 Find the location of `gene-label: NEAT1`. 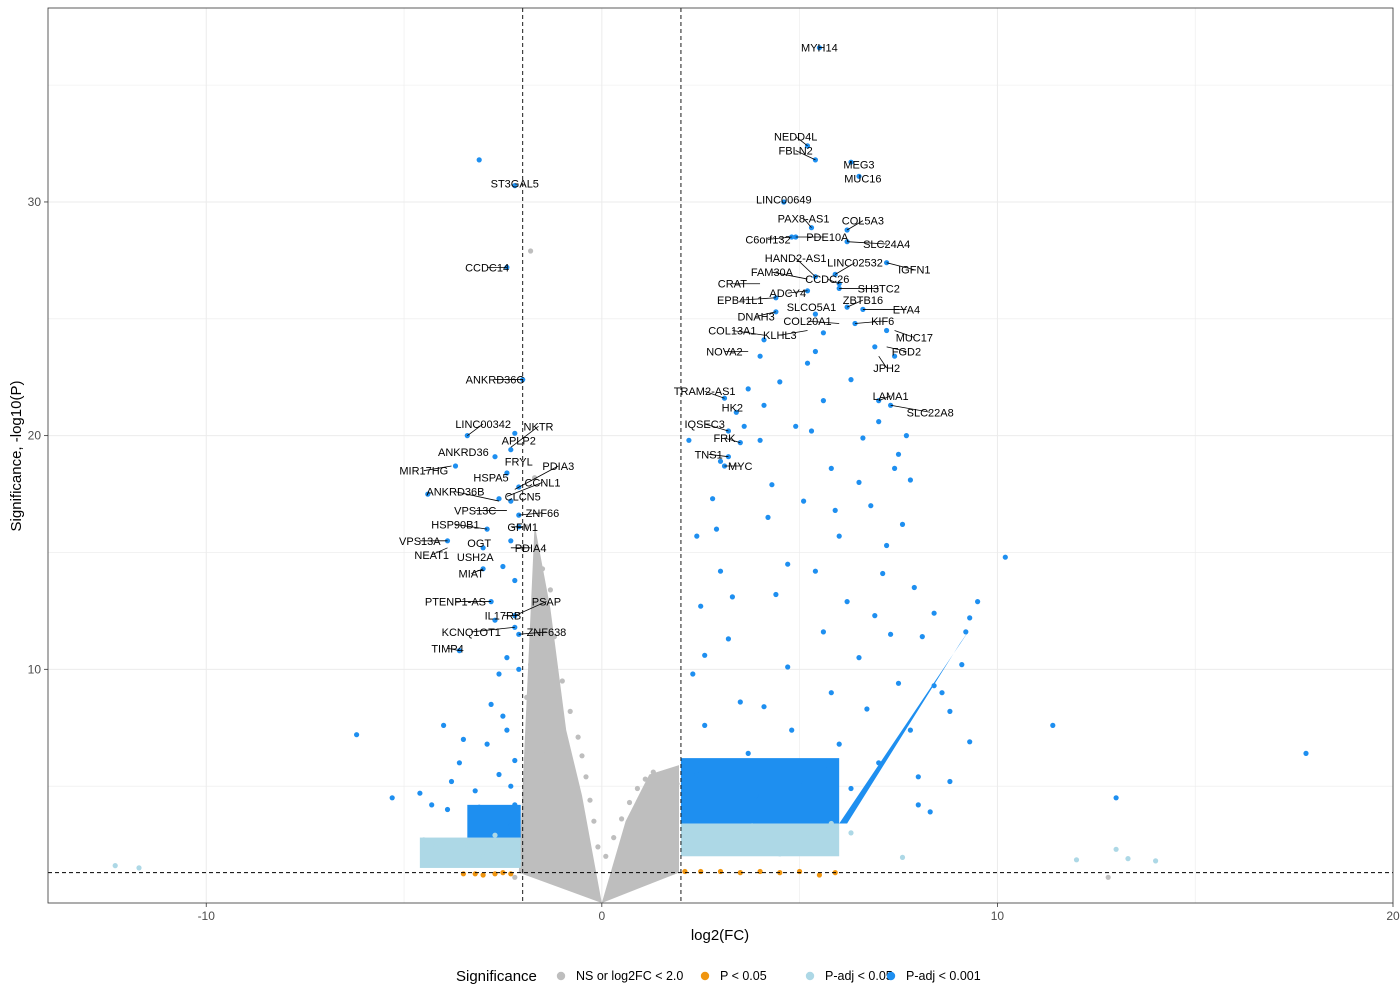

gene-label: NEAT1 is located at coordinates (431, 556).